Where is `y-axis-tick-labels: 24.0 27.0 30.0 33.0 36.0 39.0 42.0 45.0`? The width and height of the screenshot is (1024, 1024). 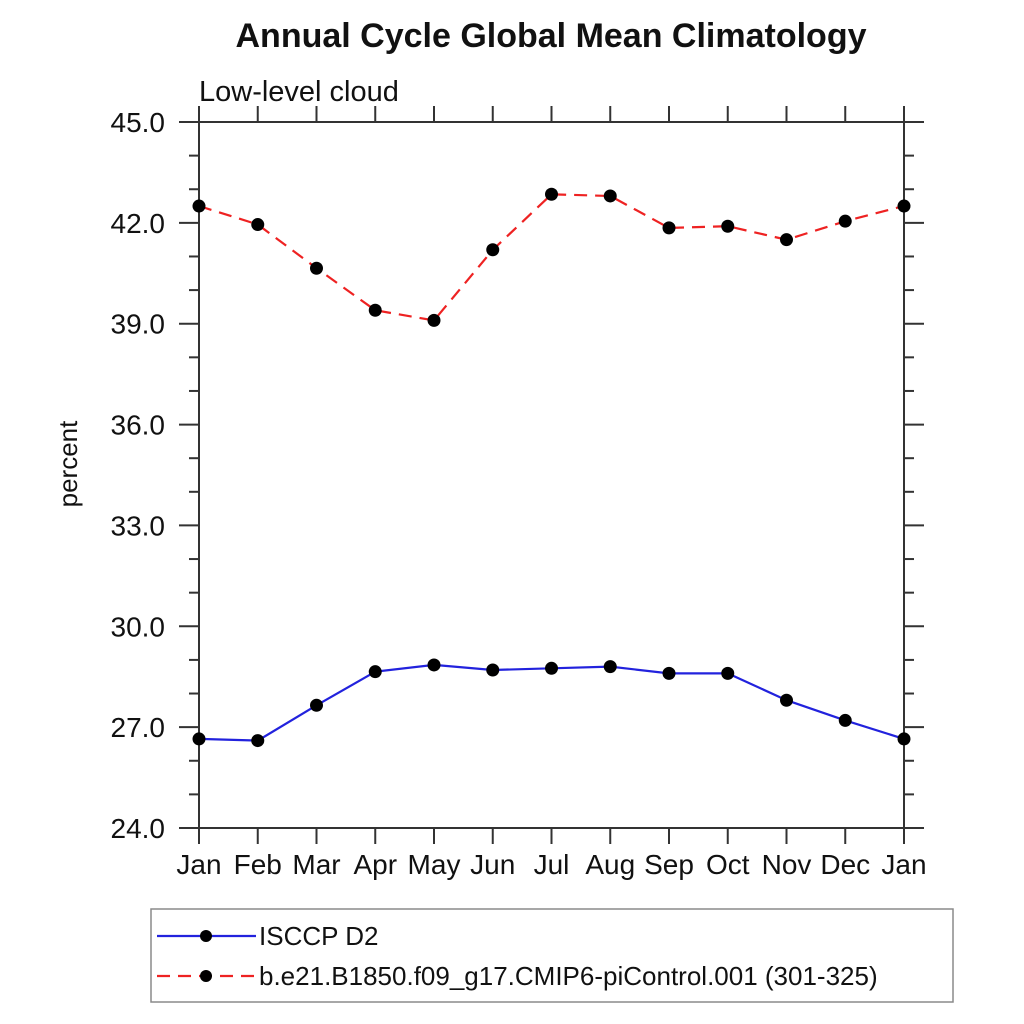
y-axis-tick-labels: 24.0 27.0 30.0 33.0 36.0 39.0 42.0 45.0 is located at coordinates (138, 475).